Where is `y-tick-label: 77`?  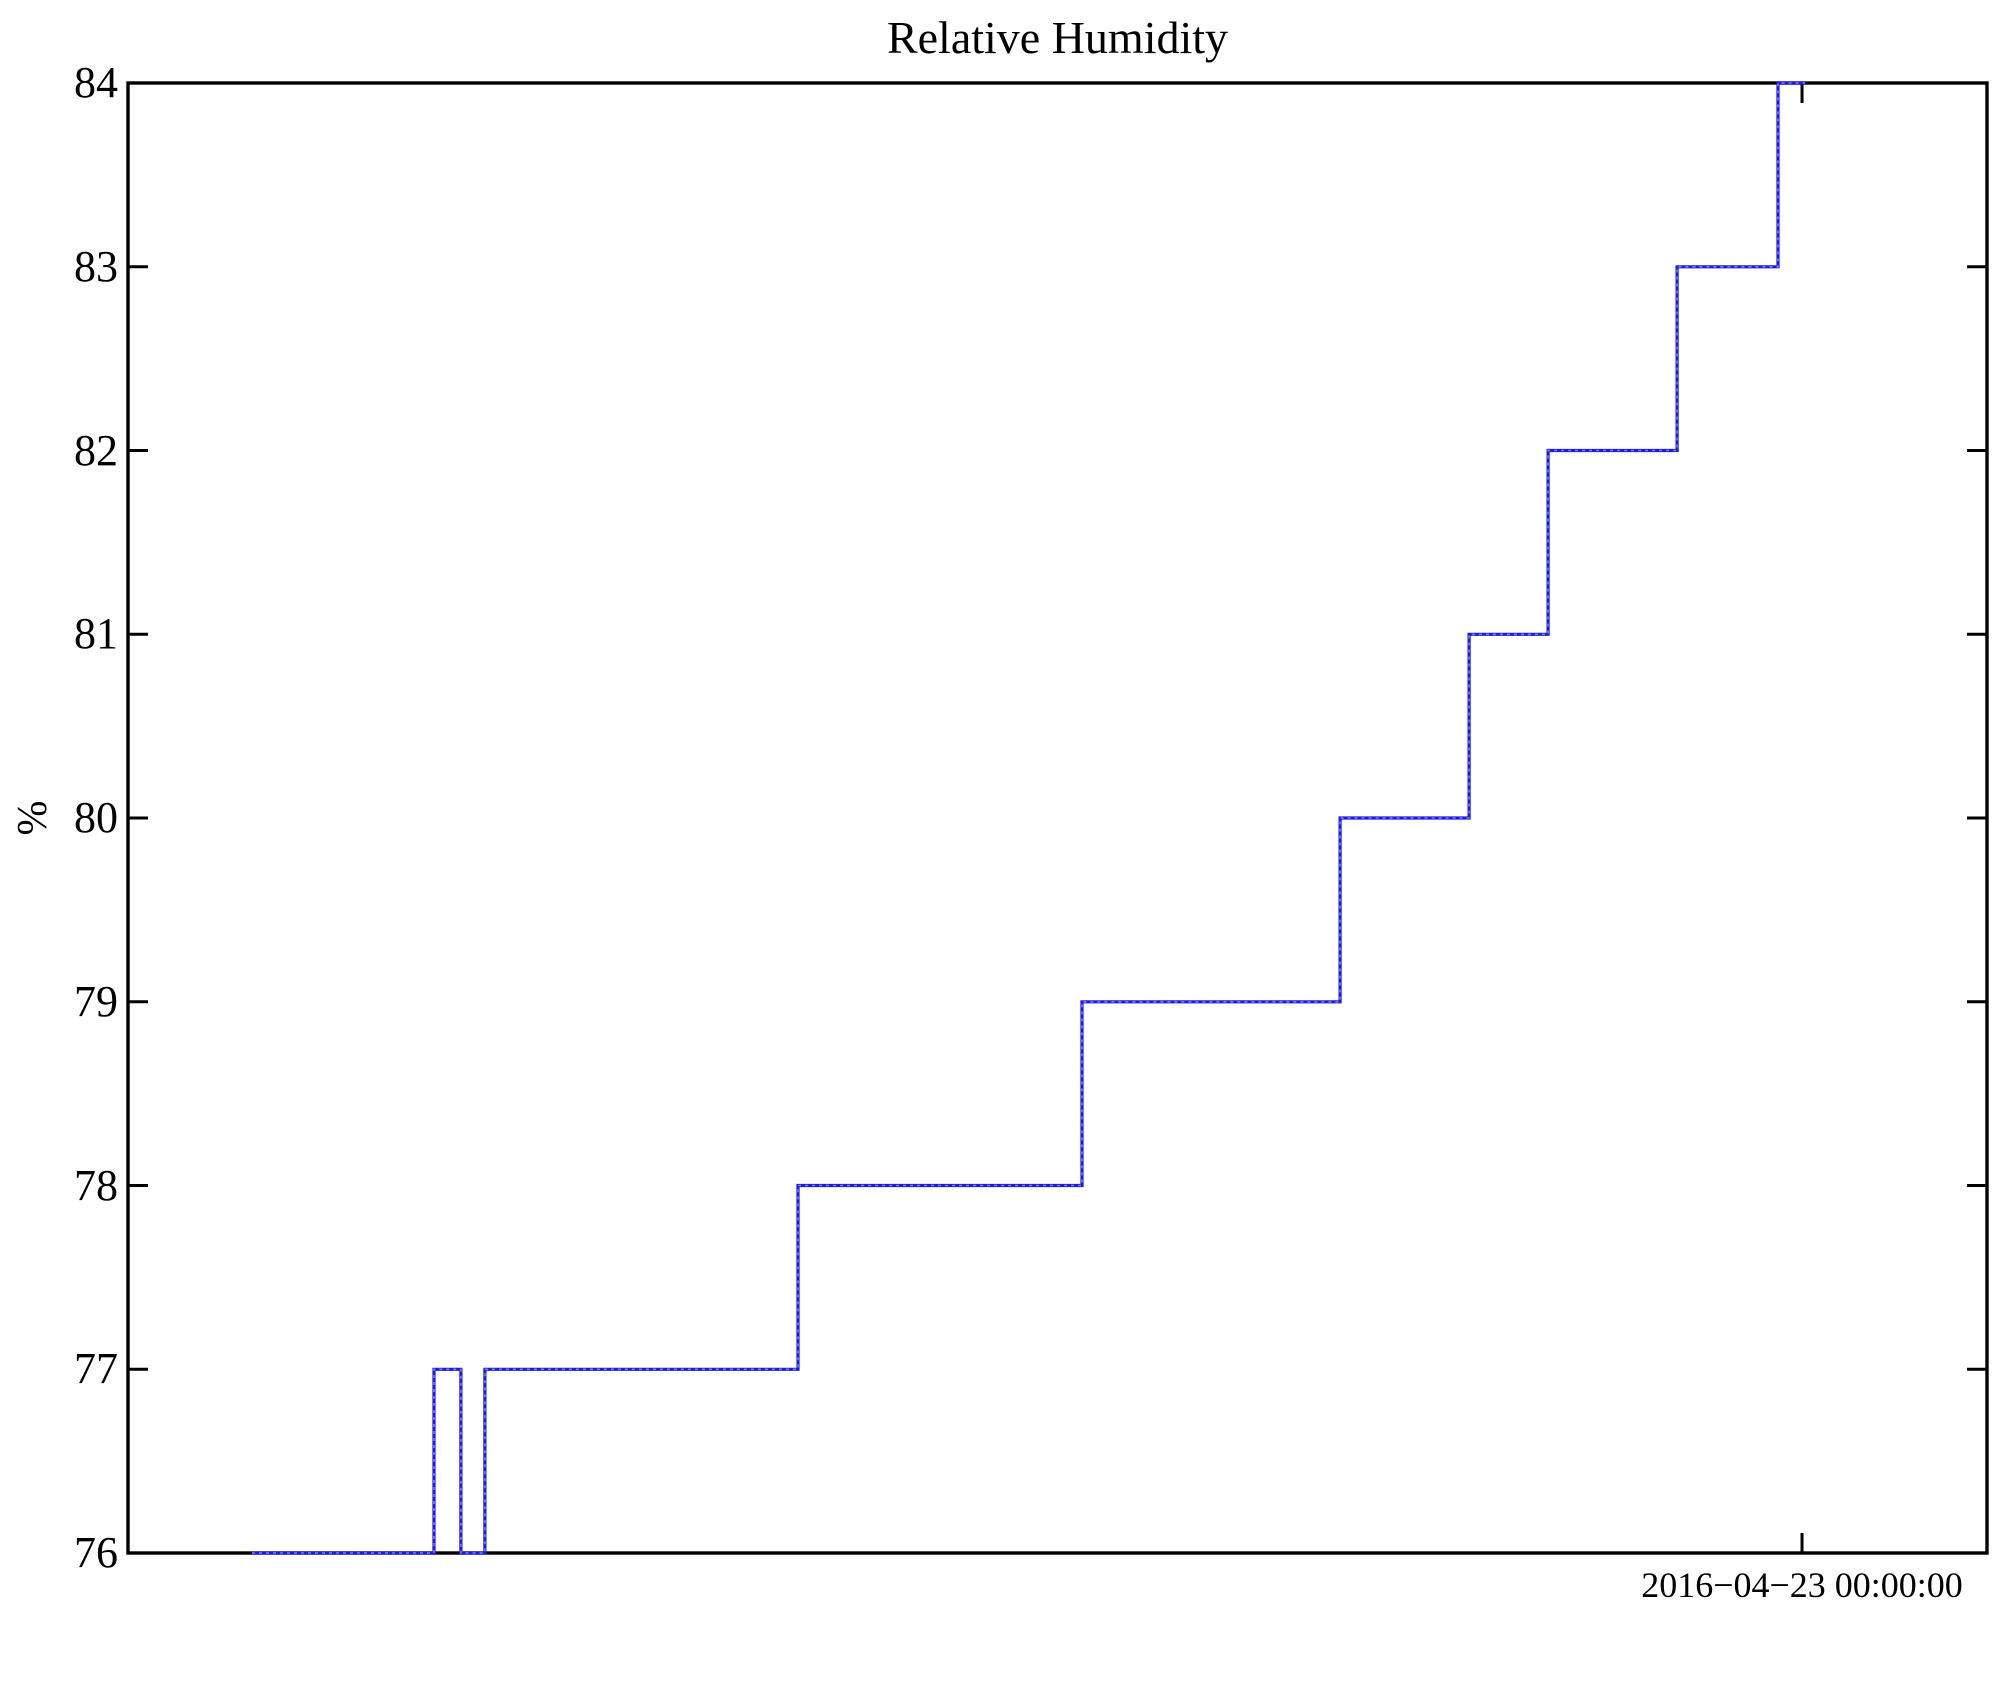 y-tick-label: 77 is located at coordinates (96, 1369).